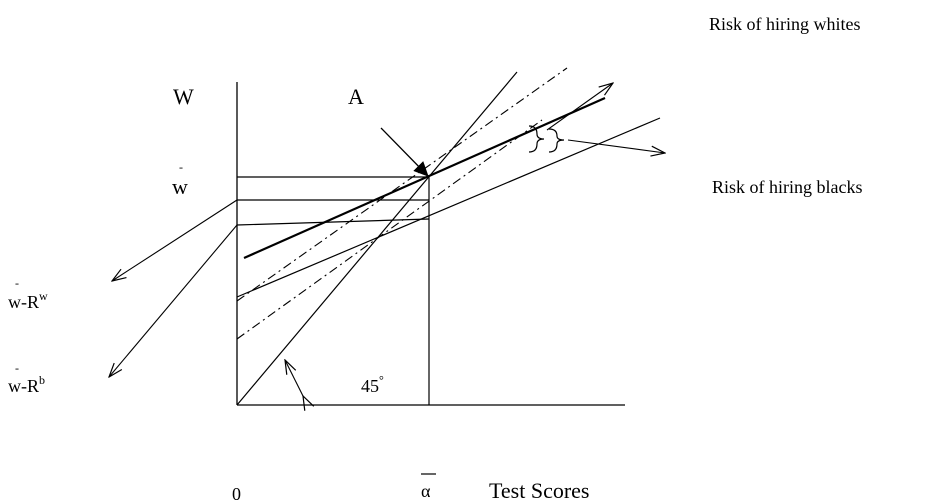 Image resolution: width=948 pixels, height=503 pixels. Describe the element at coordinates (26, 384) in the screenshot. I see `w-minus-rb-label: w-Rb` at that location.